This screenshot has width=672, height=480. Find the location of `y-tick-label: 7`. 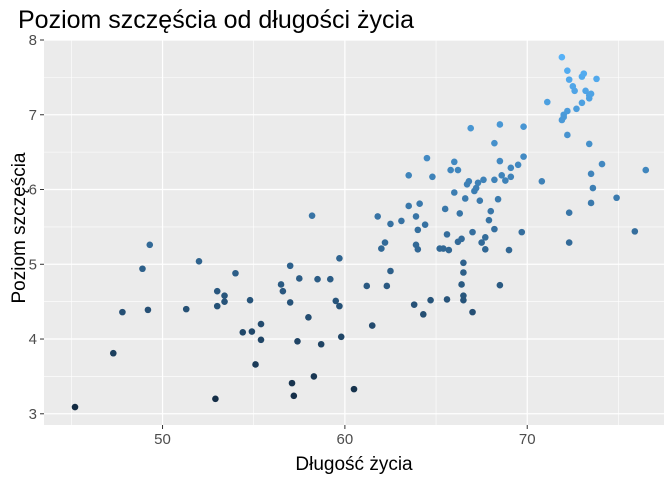

y-tick-label: 7 is located at coordinates (33, 115).